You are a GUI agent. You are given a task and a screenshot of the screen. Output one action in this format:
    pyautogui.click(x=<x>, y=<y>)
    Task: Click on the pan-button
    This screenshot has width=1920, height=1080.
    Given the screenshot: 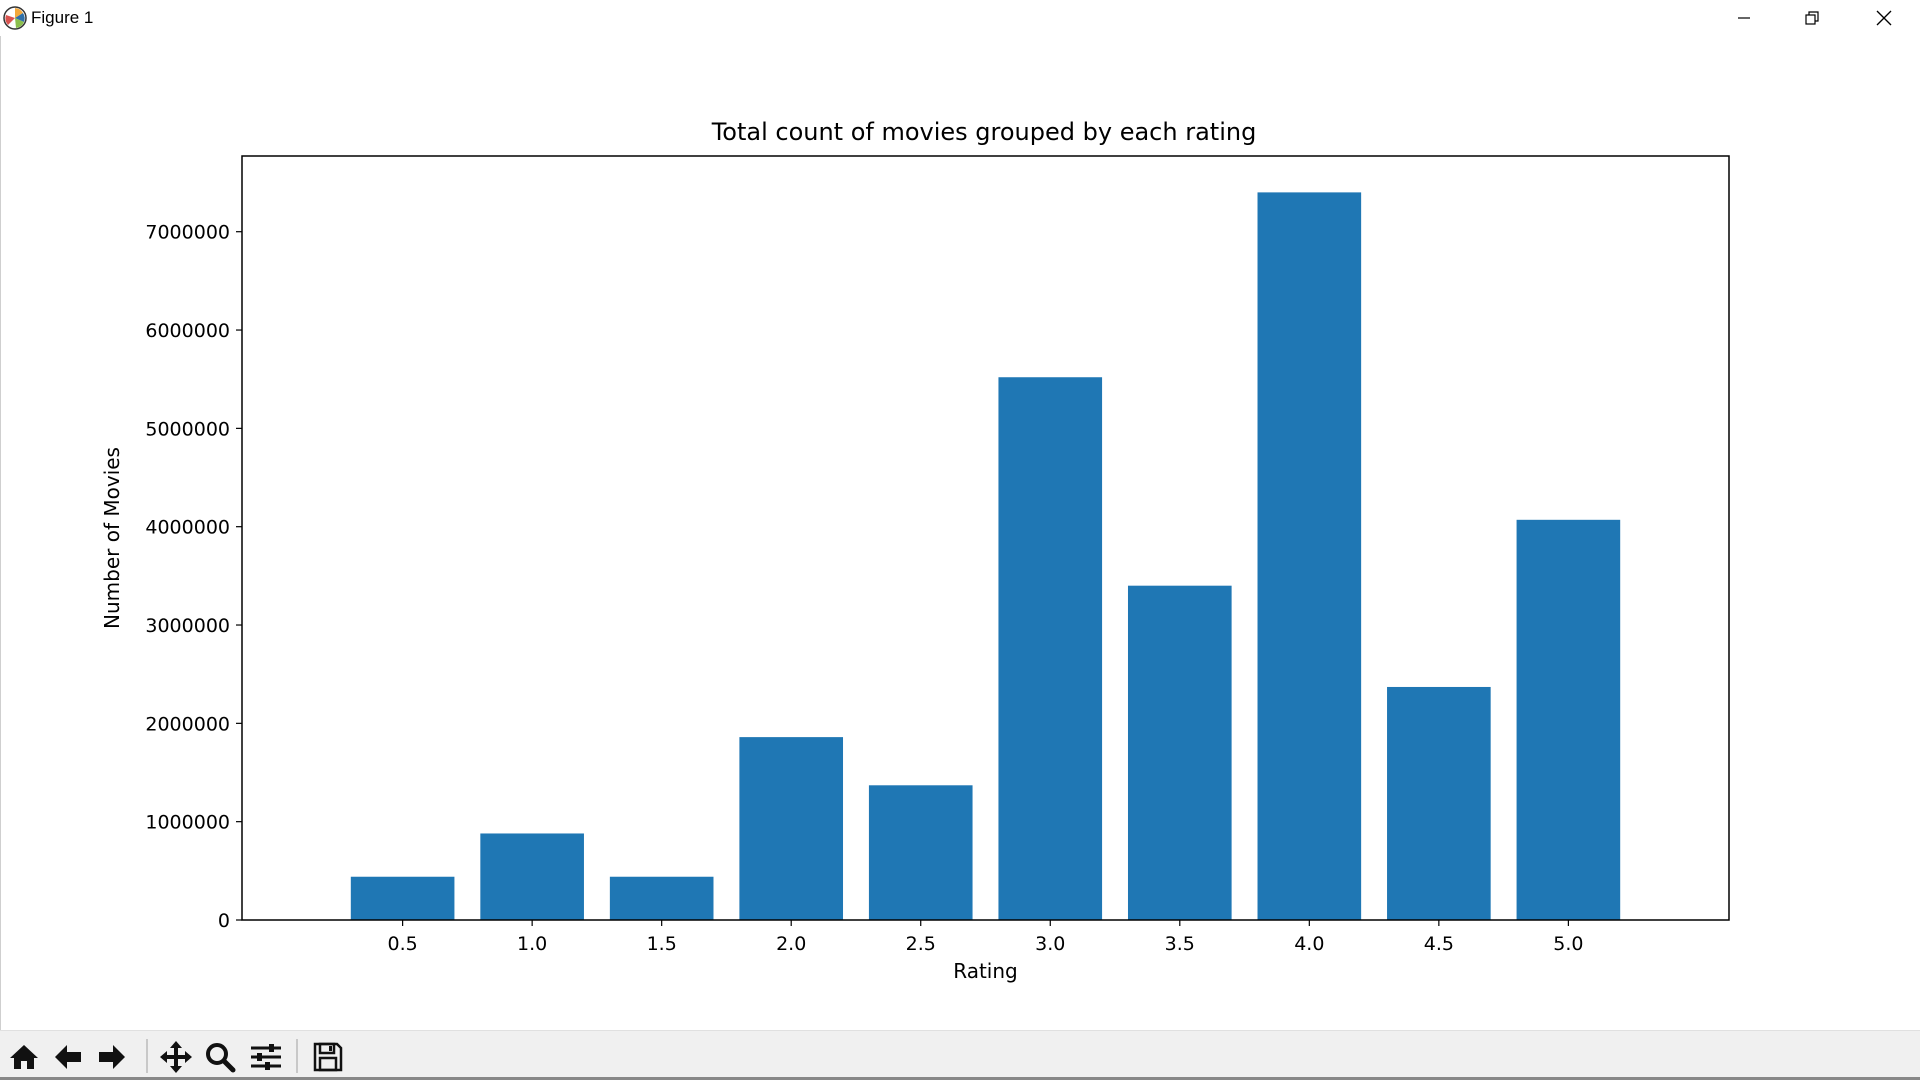 What is the action you would take?
    pyautogui.click(x=176, y=1057)
    